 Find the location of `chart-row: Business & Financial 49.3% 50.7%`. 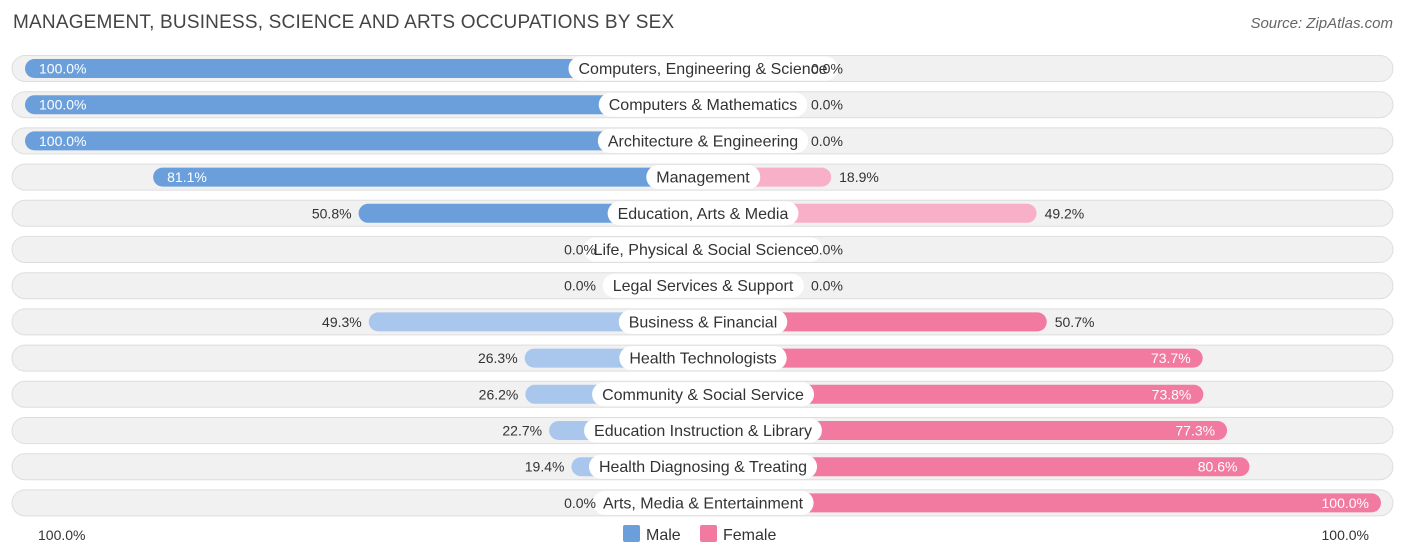

chart-row: Business & Financial 49.3% 50.7% is located at coordinates (702, 322).